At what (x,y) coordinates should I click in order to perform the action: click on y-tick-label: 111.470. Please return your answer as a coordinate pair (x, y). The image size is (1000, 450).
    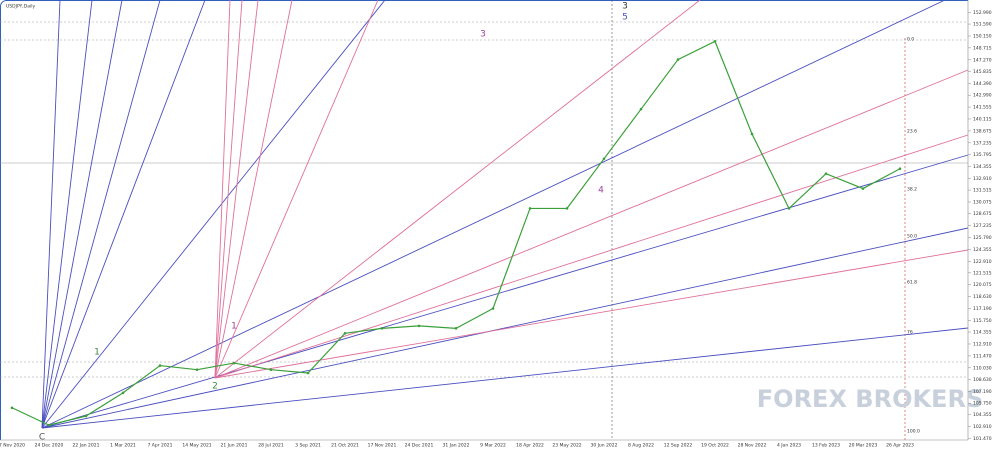
    Looking at the image, I should click on (982, 356).